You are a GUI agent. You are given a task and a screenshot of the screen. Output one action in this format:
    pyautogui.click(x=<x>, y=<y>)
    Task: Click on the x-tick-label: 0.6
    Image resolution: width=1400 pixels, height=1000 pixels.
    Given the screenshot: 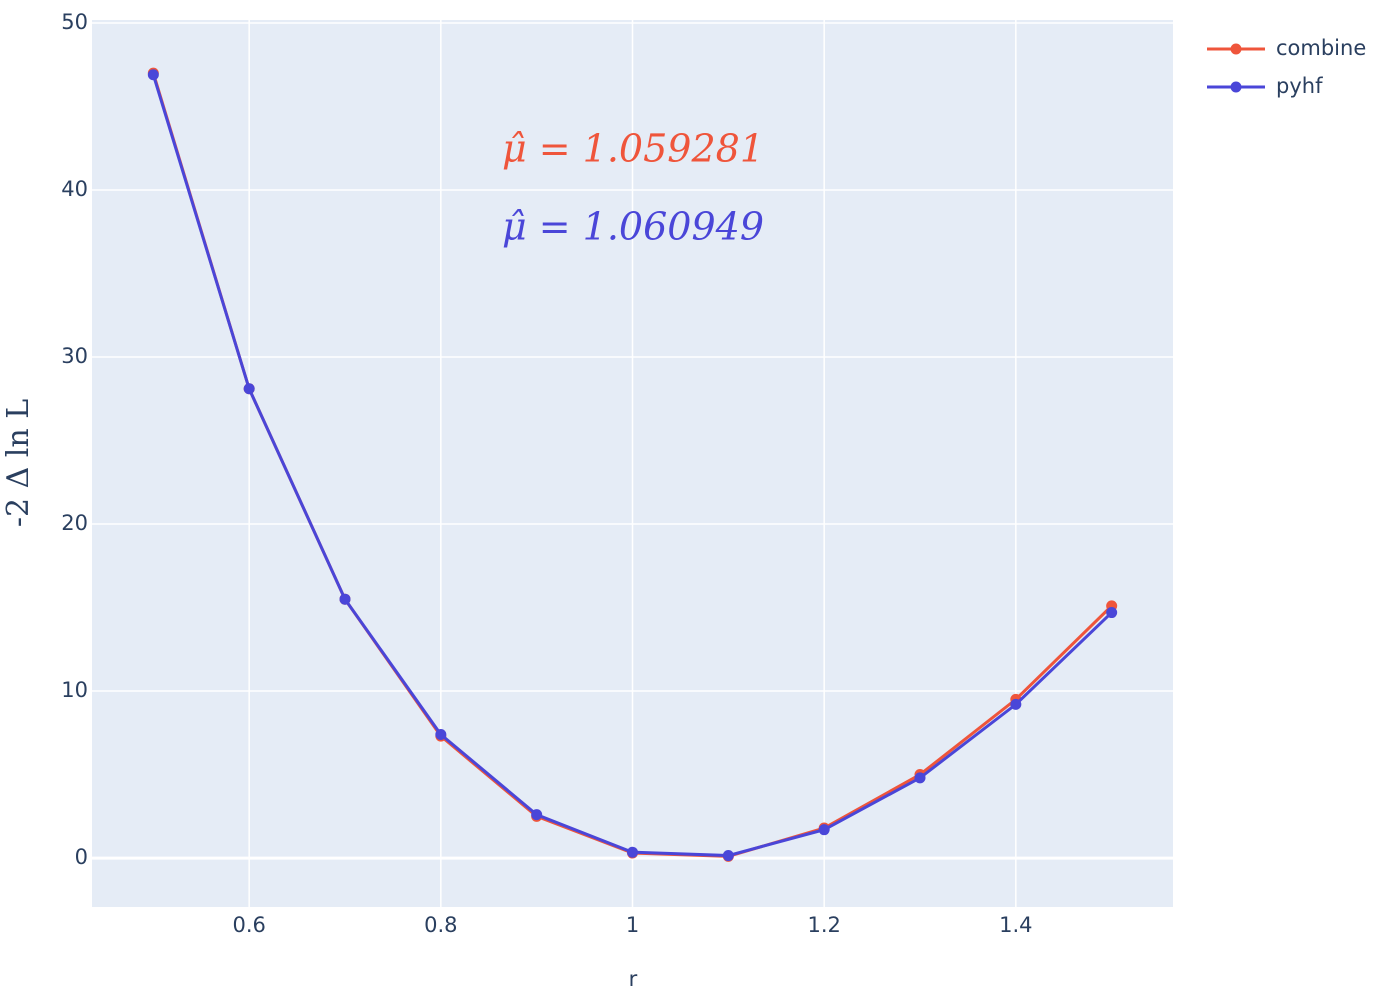 What is the action you would take?
    pyautogui.click(x=248, y=925)
    